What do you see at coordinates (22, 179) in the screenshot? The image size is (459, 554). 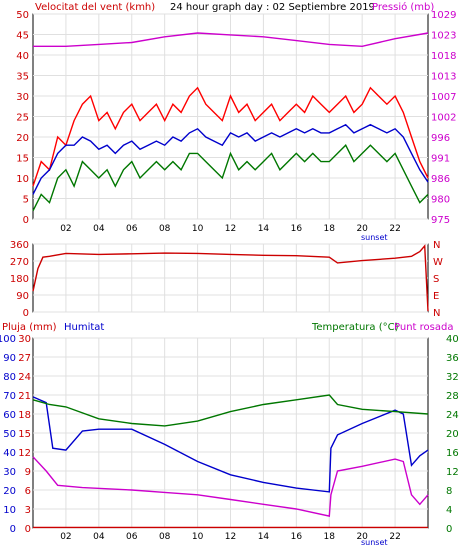 I see `wind-speed-tick-10: 10` at bounding box center [22, 179].